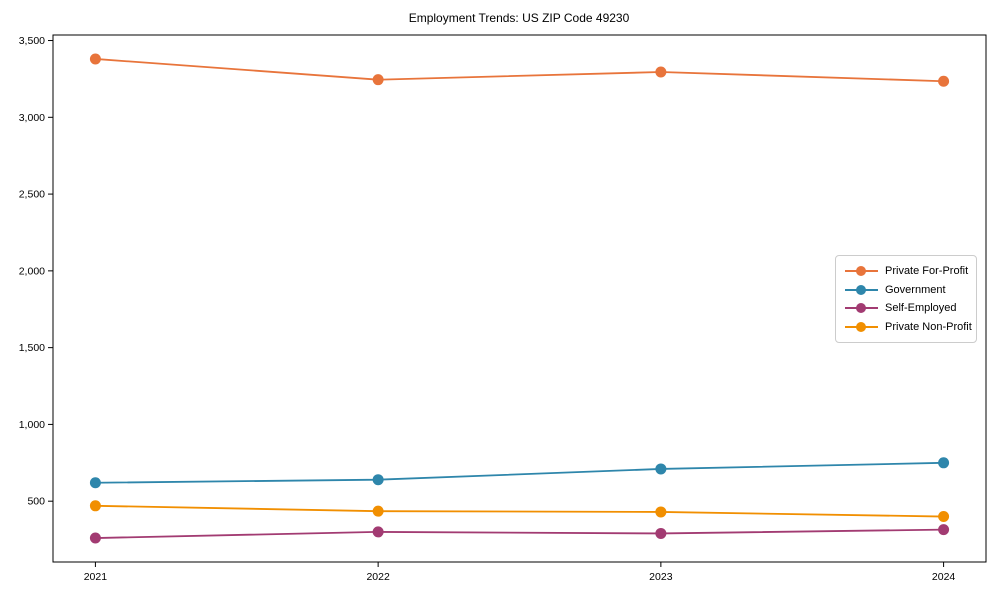  I want to click on legend-label: Government, so click(915, 289).